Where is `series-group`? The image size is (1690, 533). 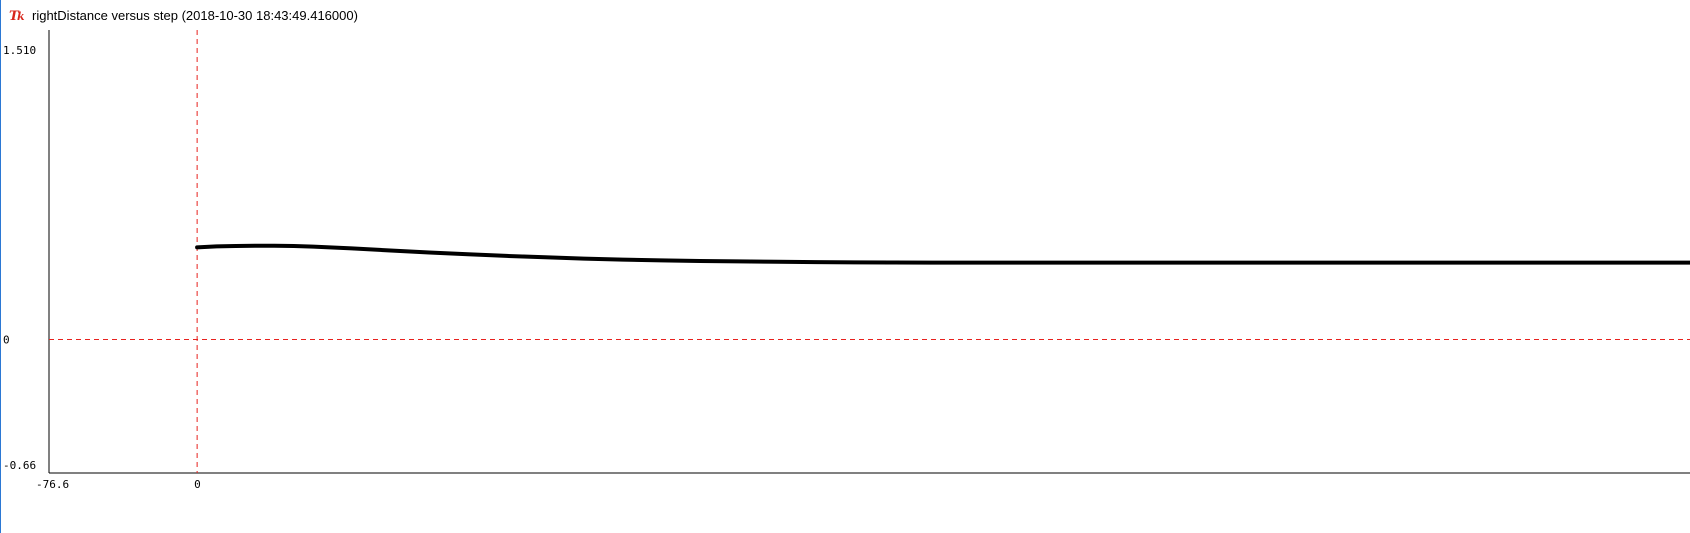 series-group is located at coordinates (942, 254).